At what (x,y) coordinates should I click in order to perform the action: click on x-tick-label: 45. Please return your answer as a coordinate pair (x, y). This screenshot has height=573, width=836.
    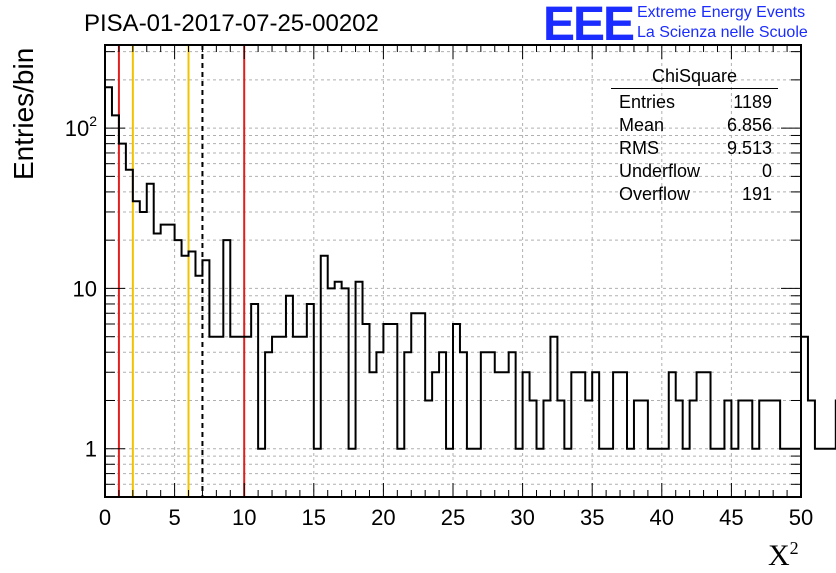
    Looking at the image, I should click on (731, 517).